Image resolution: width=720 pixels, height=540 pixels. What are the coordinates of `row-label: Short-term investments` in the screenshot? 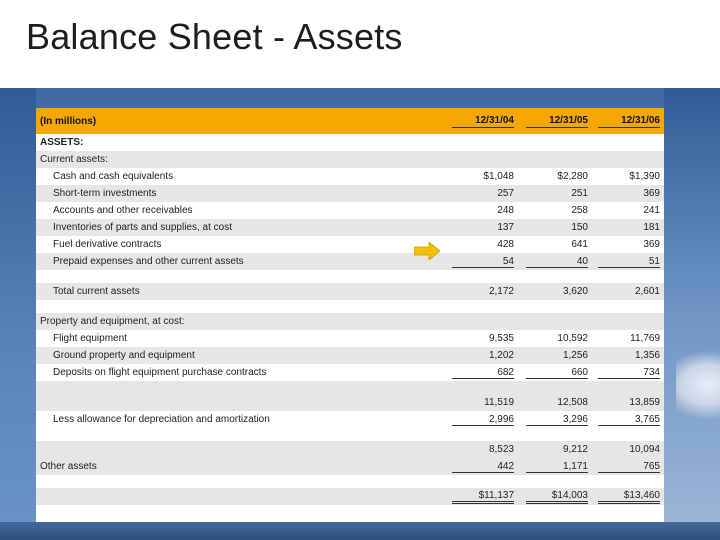 It's located at (241, 193).